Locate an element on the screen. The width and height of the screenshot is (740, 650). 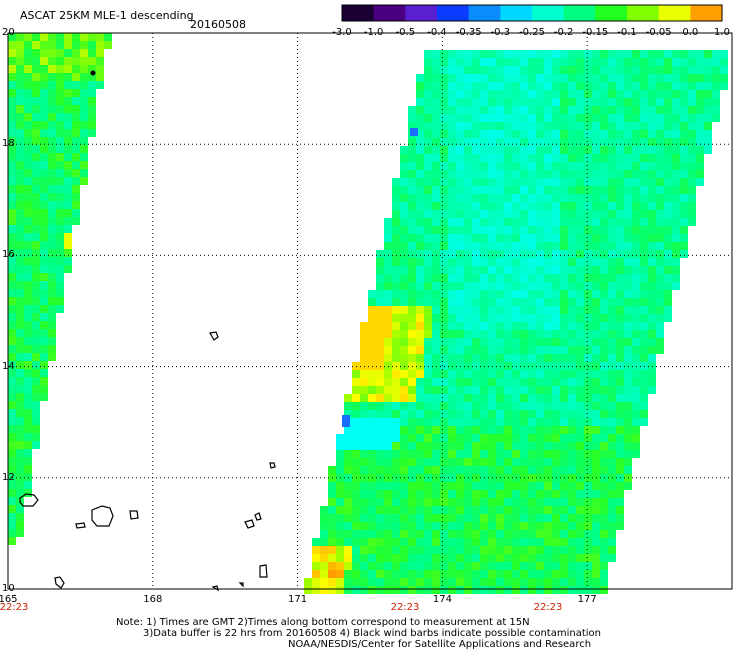
latitude-label: 12 is located at coordinates (8, 477).